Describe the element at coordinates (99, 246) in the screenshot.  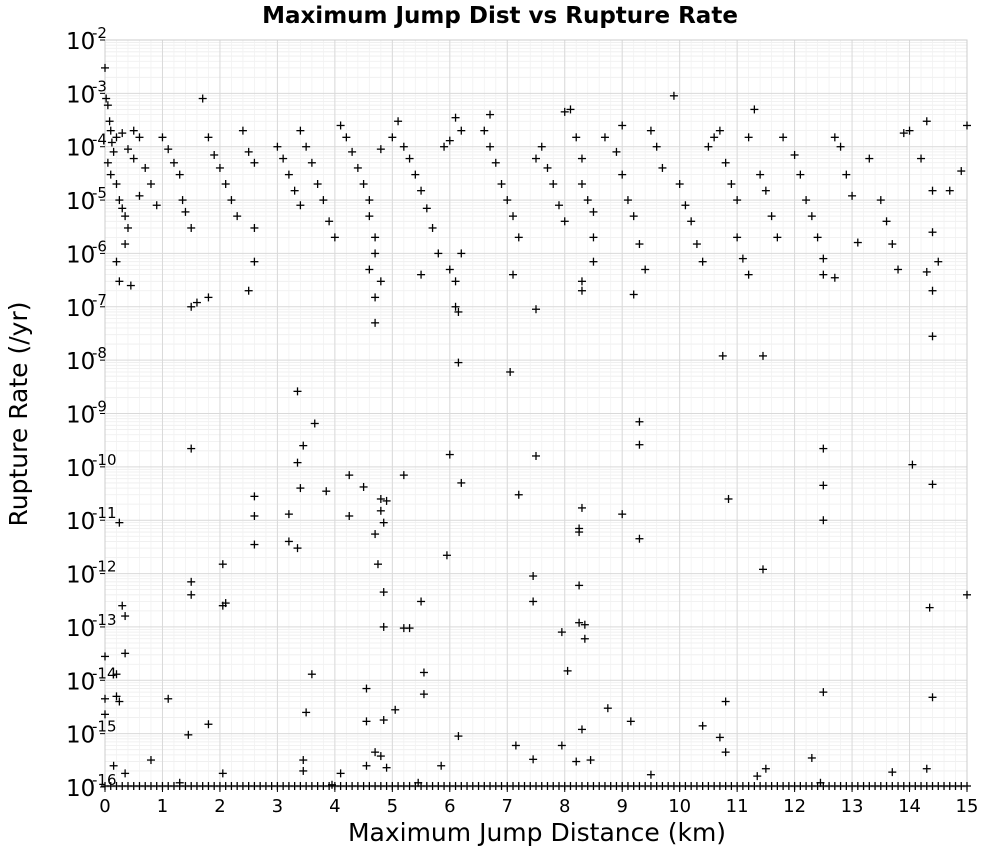
I see `y-tick-exponent: -6` at that location.